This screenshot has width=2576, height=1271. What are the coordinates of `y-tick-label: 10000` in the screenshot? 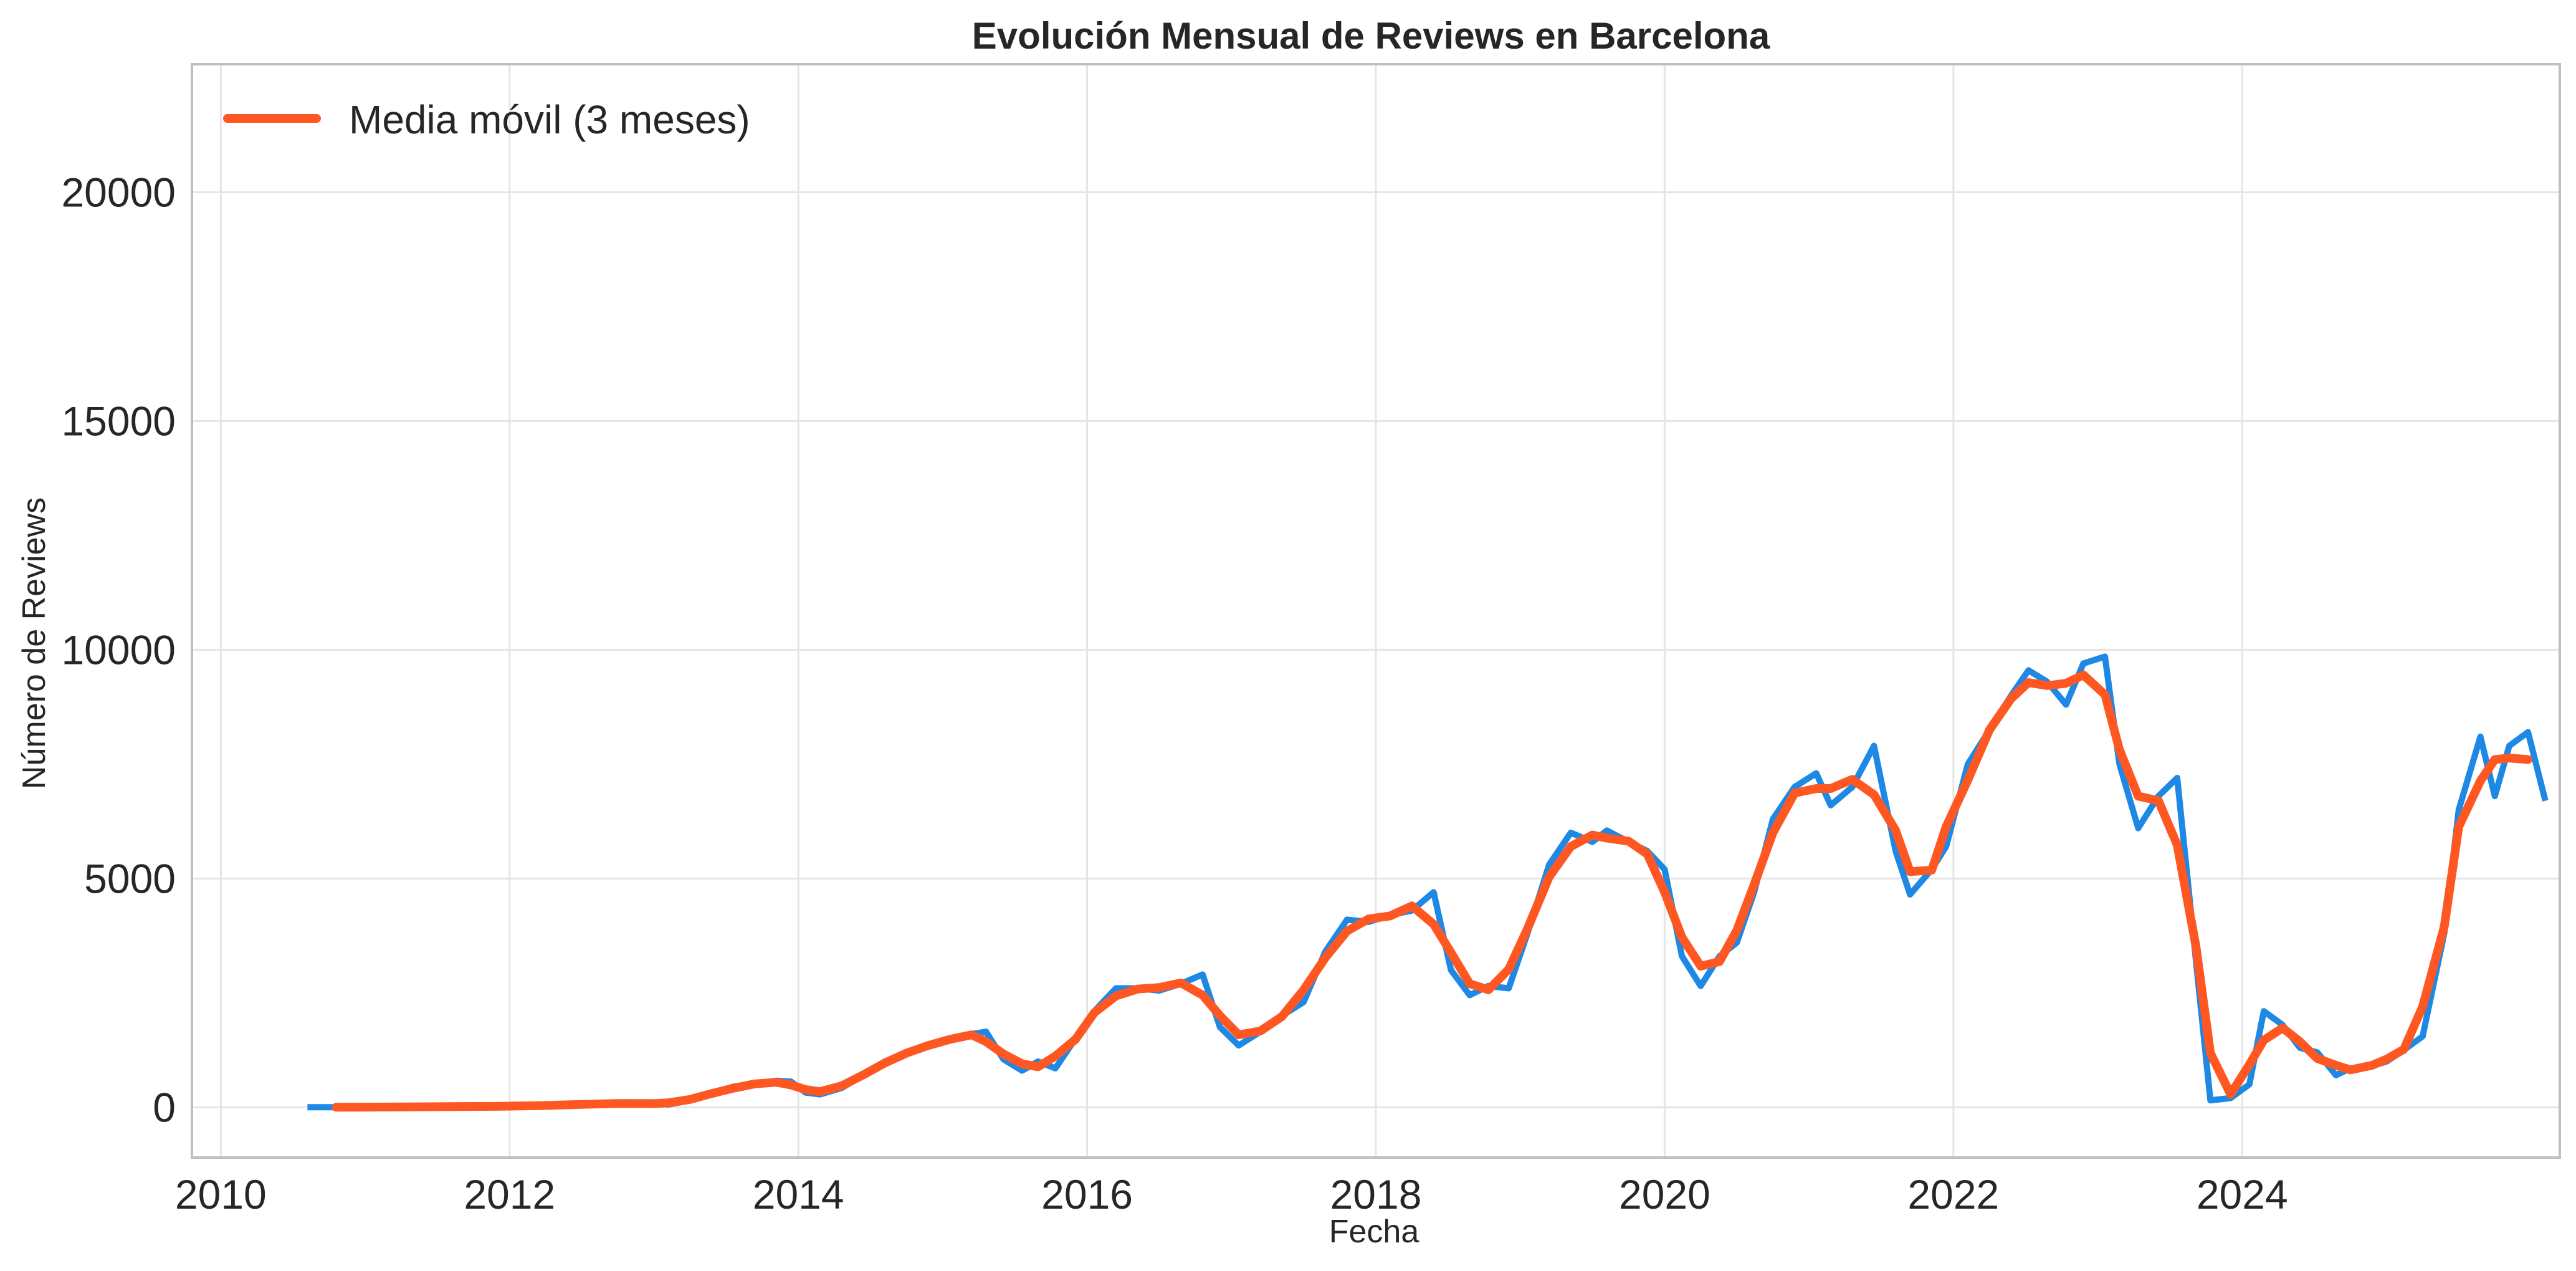 It's located at (118, 649).